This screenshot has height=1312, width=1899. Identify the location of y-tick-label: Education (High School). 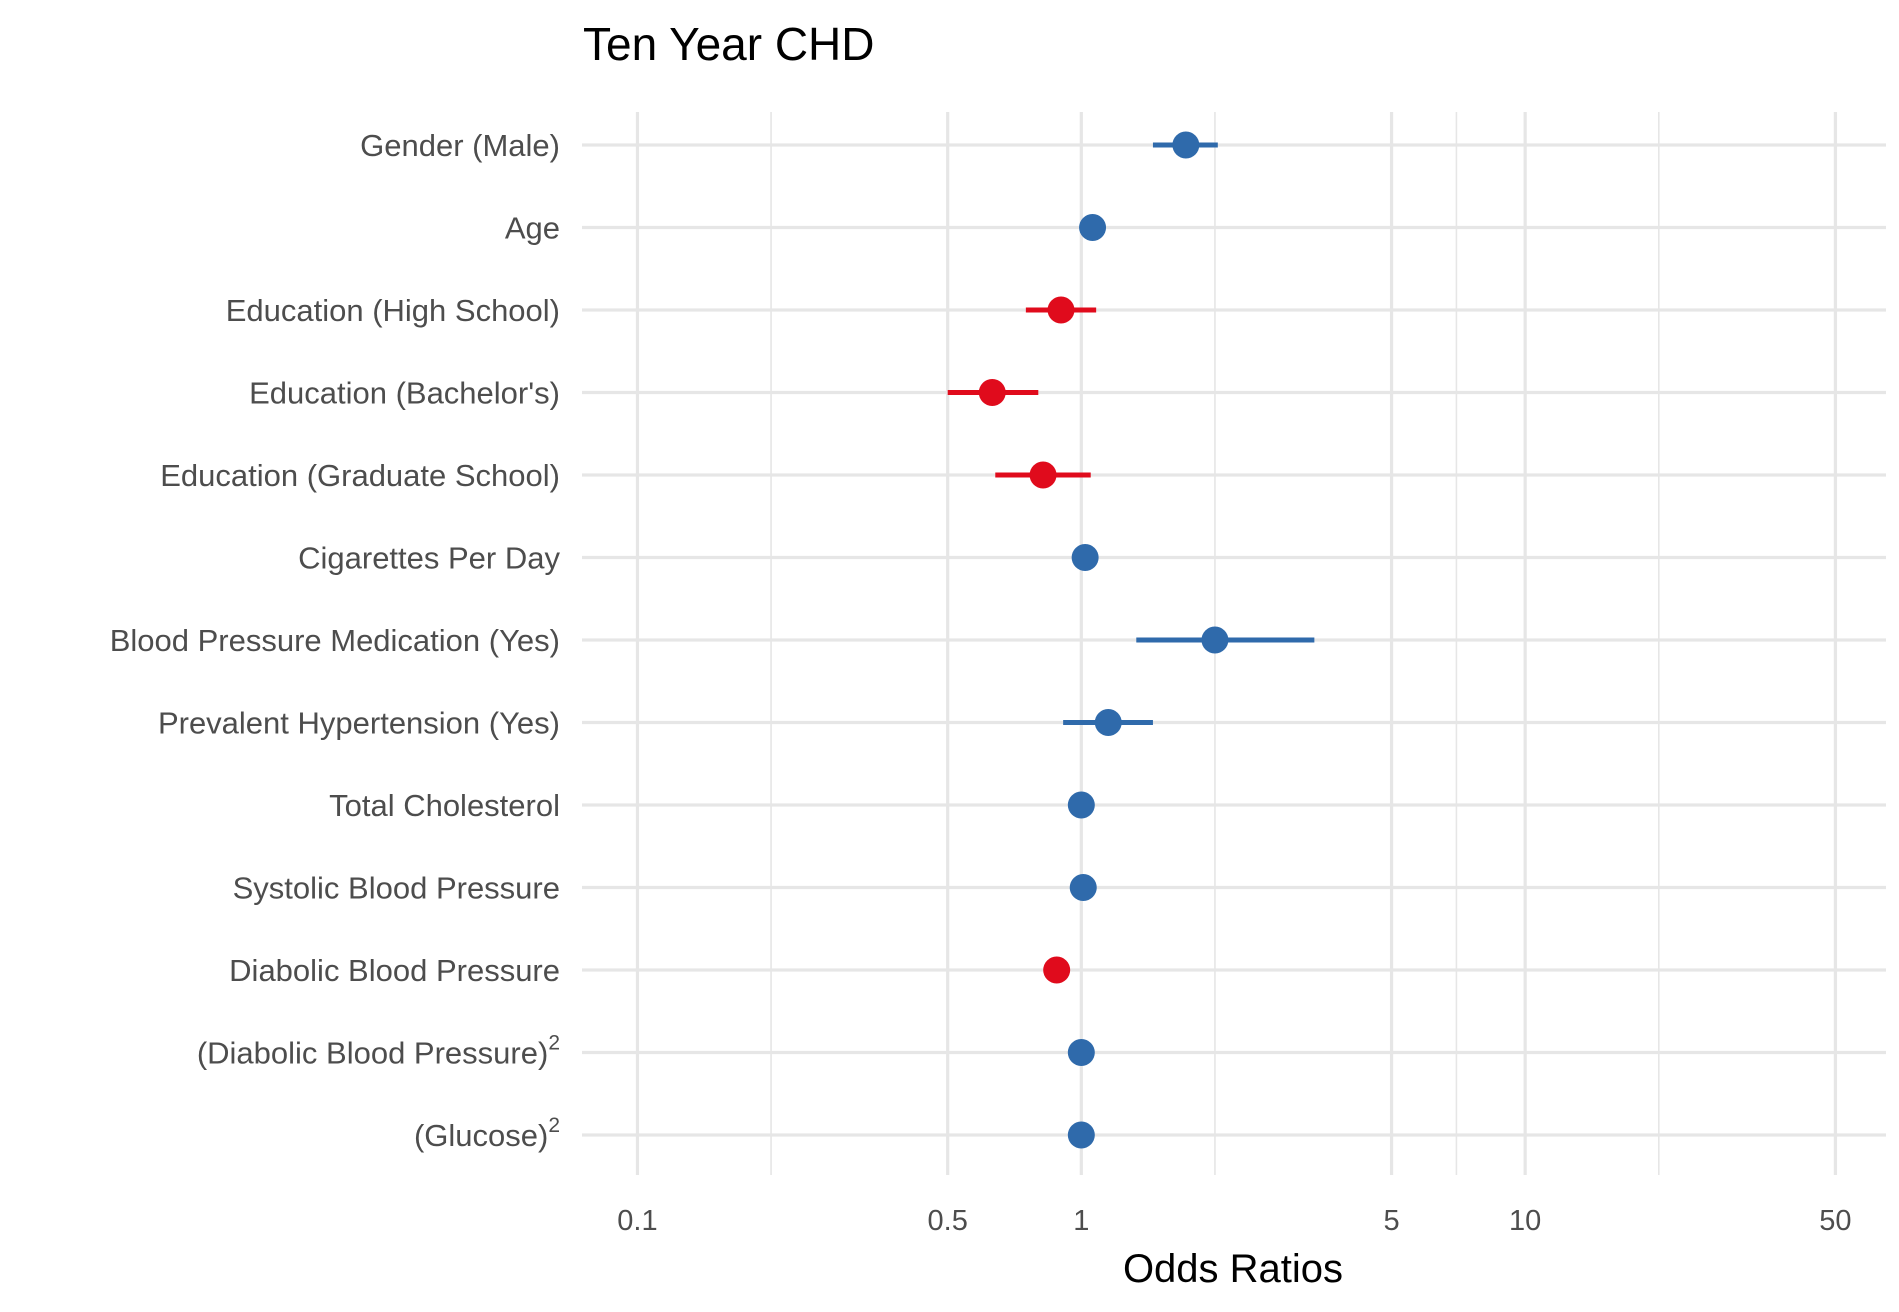
(393, 310).